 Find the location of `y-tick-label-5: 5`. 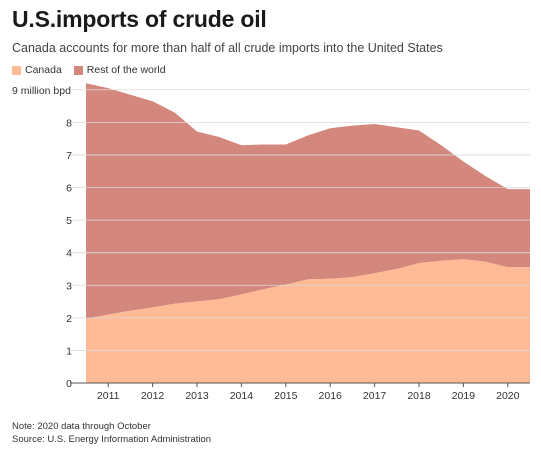

y-tick-label-5: 5 is located at coordinates (69, 221).